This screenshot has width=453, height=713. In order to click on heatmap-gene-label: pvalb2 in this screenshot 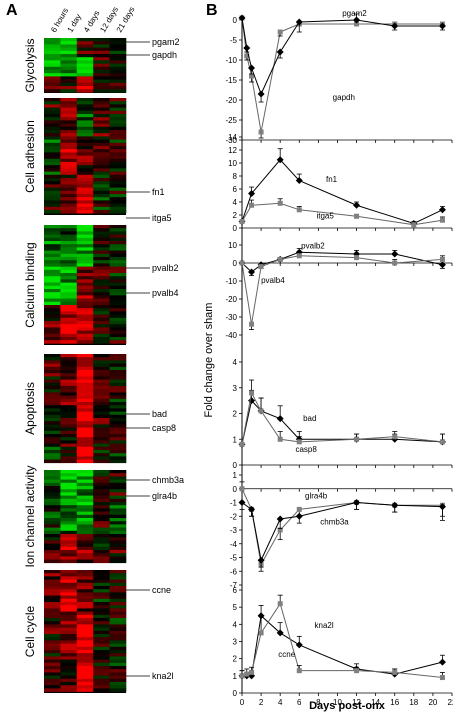, I will do `click(165, 268)`.